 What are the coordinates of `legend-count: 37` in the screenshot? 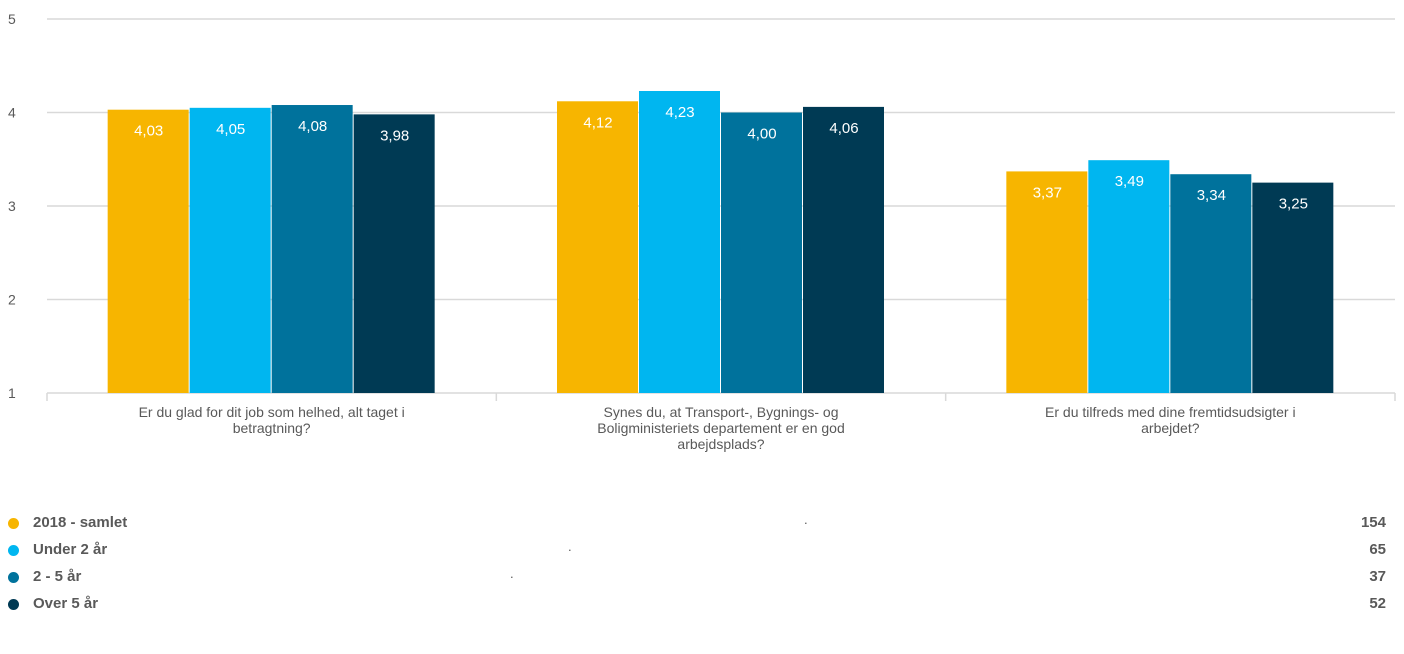 It's located at (1377, 576).